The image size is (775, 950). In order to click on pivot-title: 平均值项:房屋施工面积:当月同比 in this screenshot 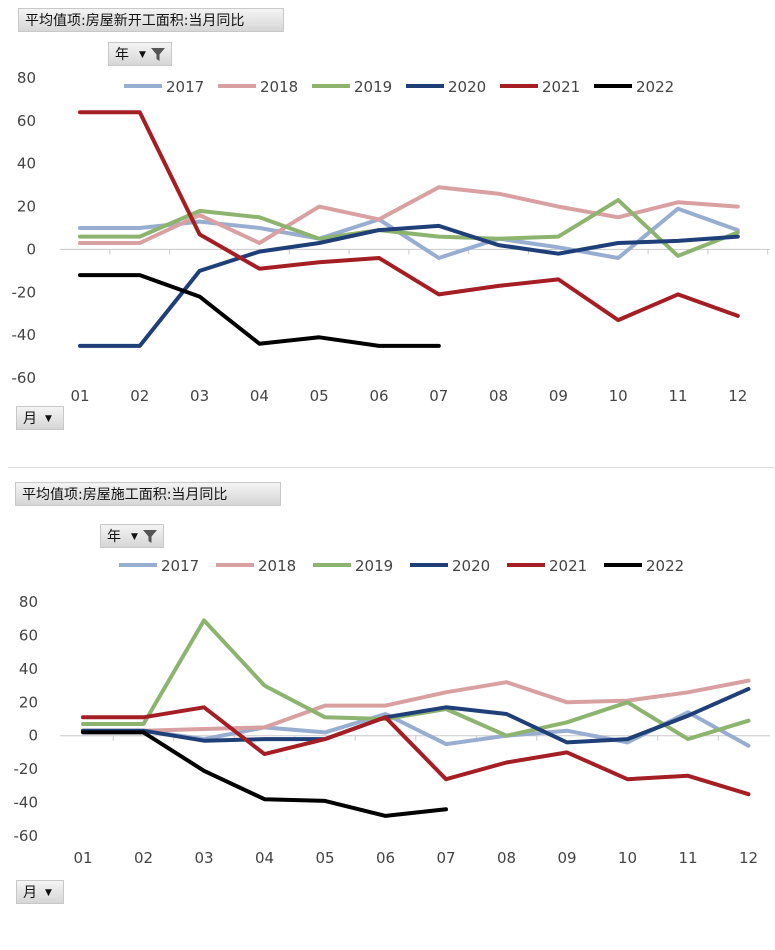, I will do `click(148, 494)`.